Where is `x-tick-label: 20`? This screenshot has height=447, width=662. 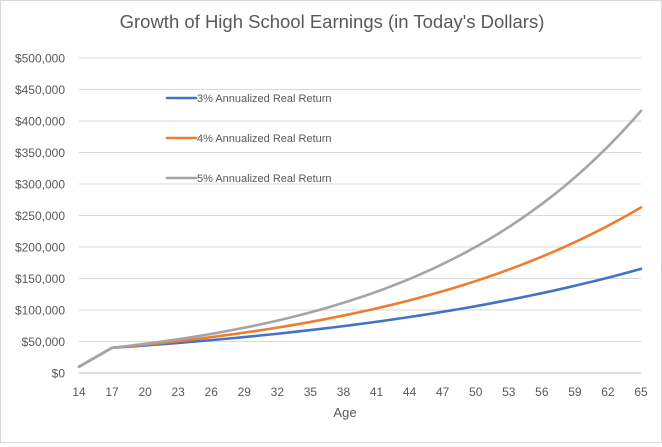
x-tick-label: 20 is located at coordinates (145, 392).